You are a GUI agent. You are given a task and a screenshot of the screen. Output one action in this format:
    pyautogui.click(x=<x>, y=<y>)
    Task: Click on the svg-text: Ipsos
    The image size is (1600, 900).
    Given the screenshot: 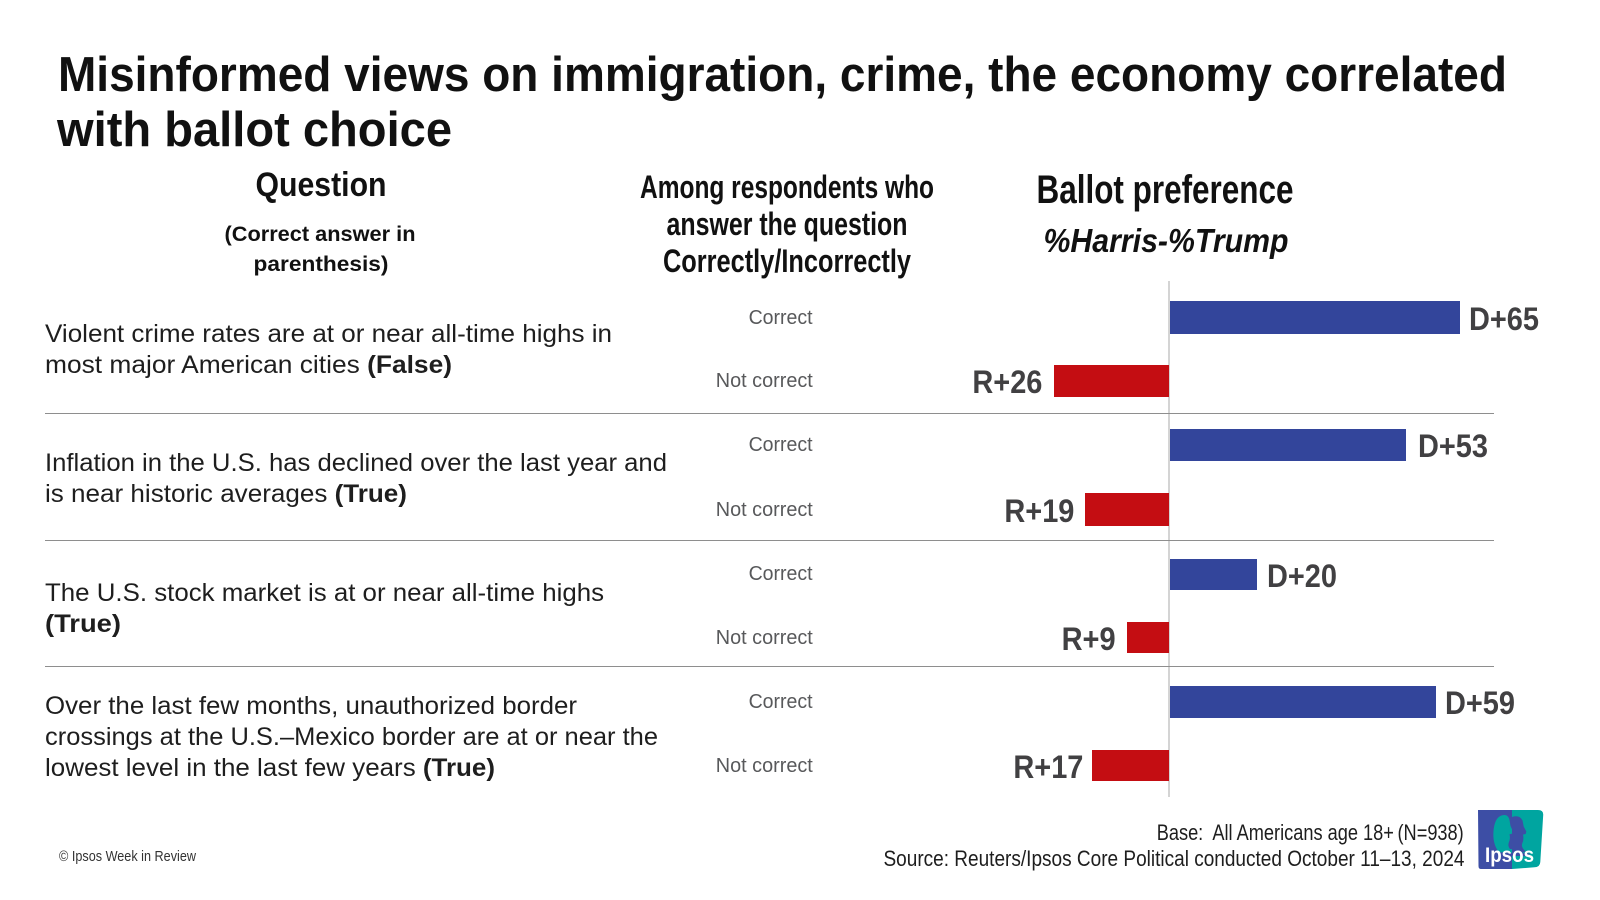 What is the action you would take?
    pyautogui.click(x=1509, y=855)
    